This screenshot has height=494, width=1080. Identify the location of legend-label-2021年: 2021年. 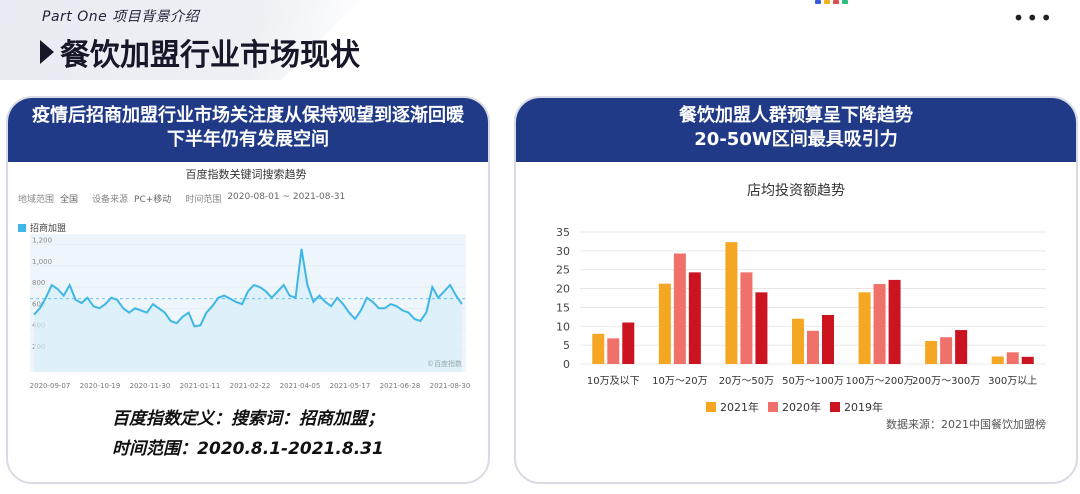
(739, 407).